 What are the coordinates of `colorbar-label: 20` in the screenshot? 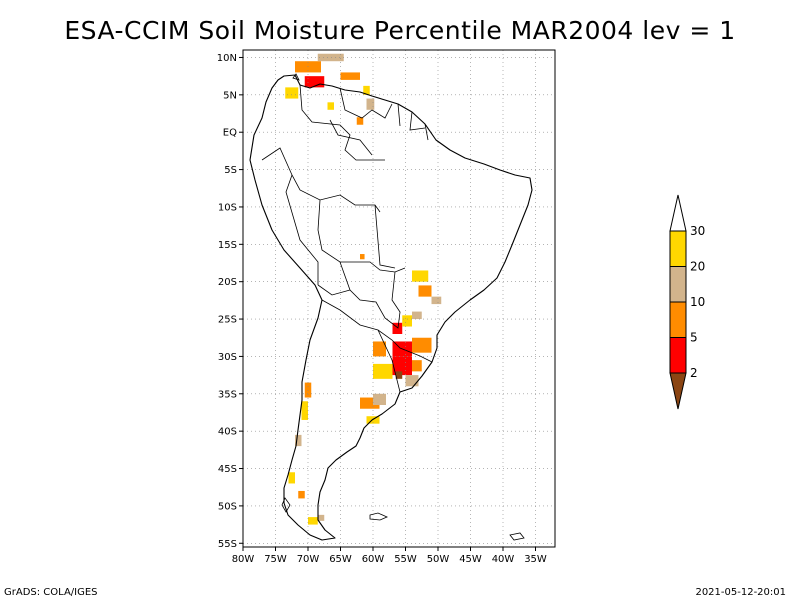 It's located at (697, 267).